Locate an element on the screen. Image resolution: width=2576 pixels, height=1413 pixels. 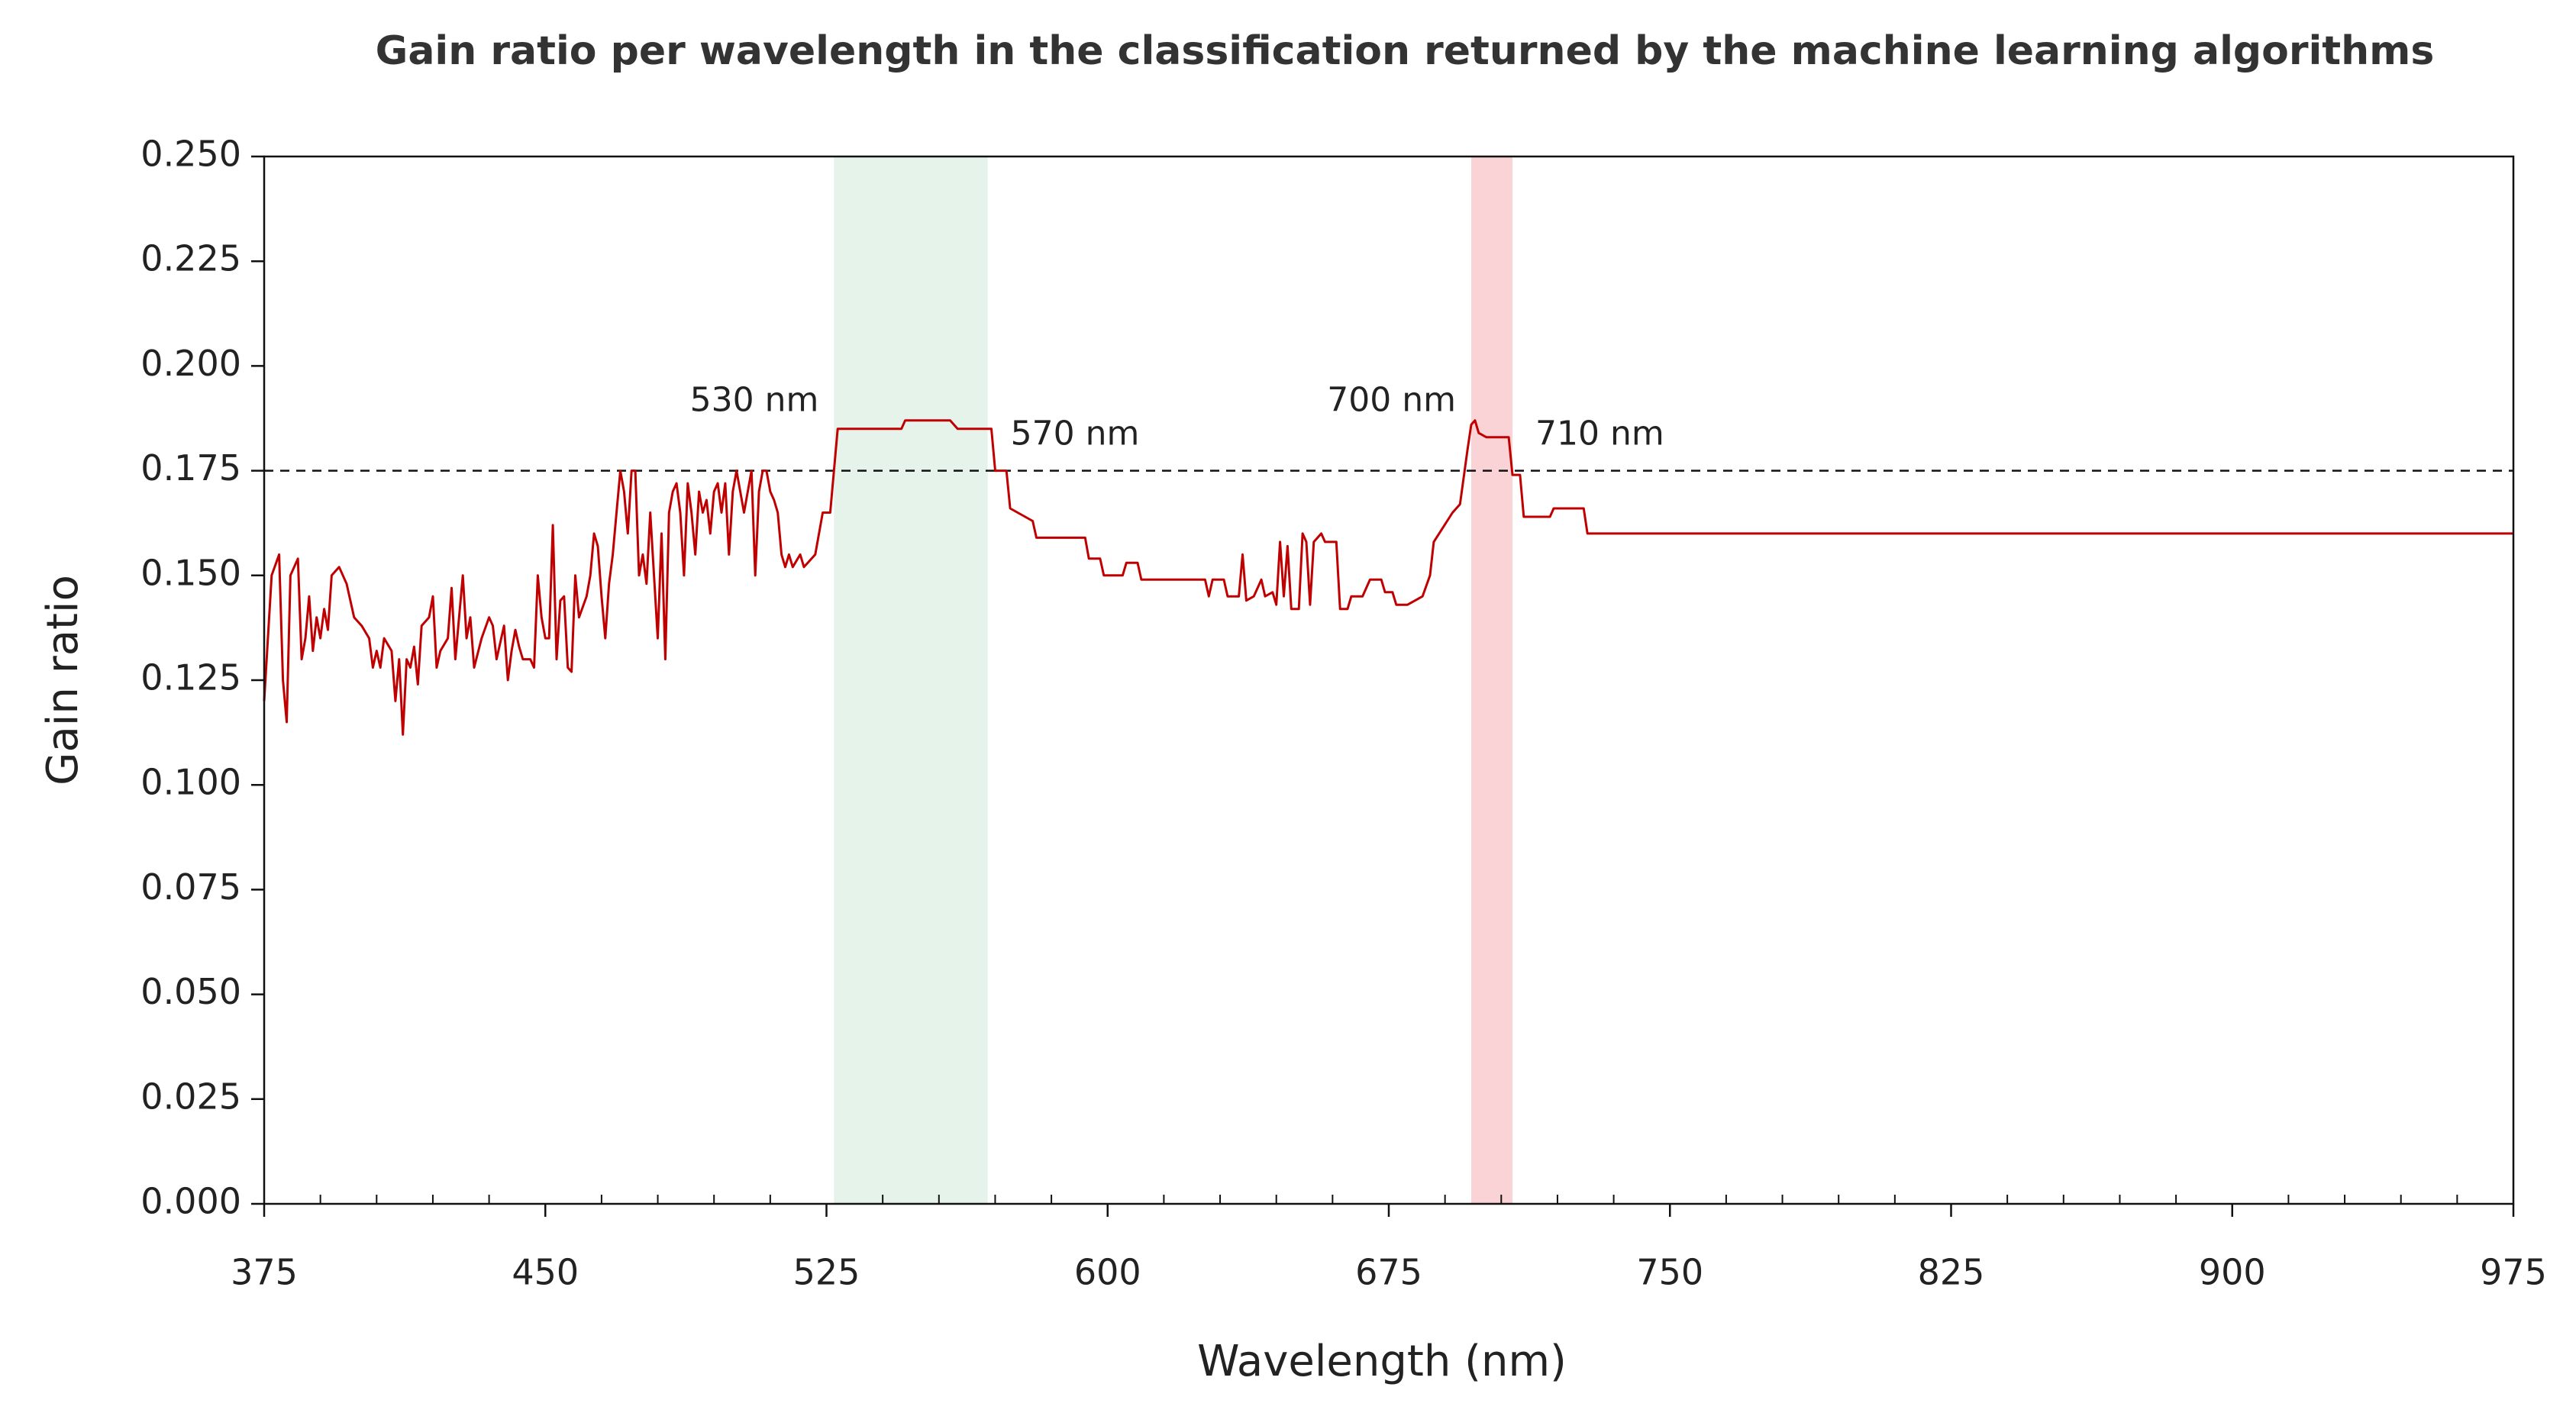
x-axis-title: Wavelength (nm) is located at coordinates (1382, 1361).